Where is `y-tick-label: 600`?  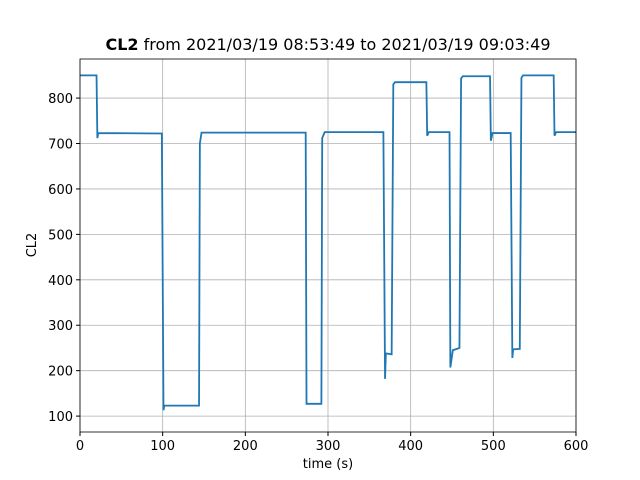
y-tick-label: 600 is located at coordinates (60, 190).